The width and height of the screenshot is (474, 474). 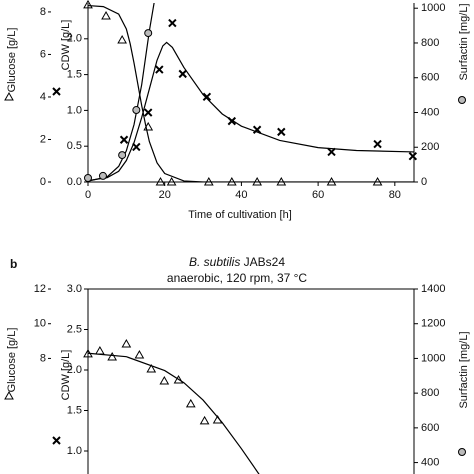 What do you see at coordinates (74, 146) in the screenshot?
I see `y-tick-label: 0.5` at bounding box center [74, 146].